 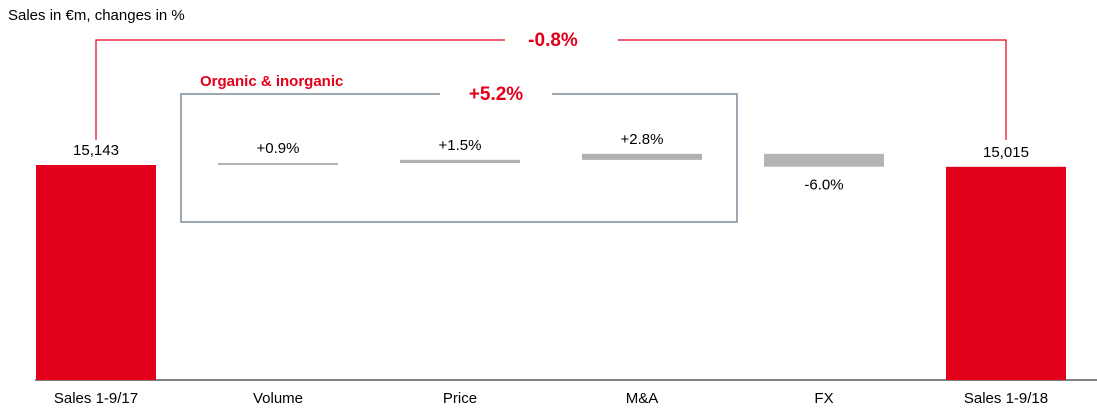 I want to click on x-tick-label: Price, so click(x=460, y=398).